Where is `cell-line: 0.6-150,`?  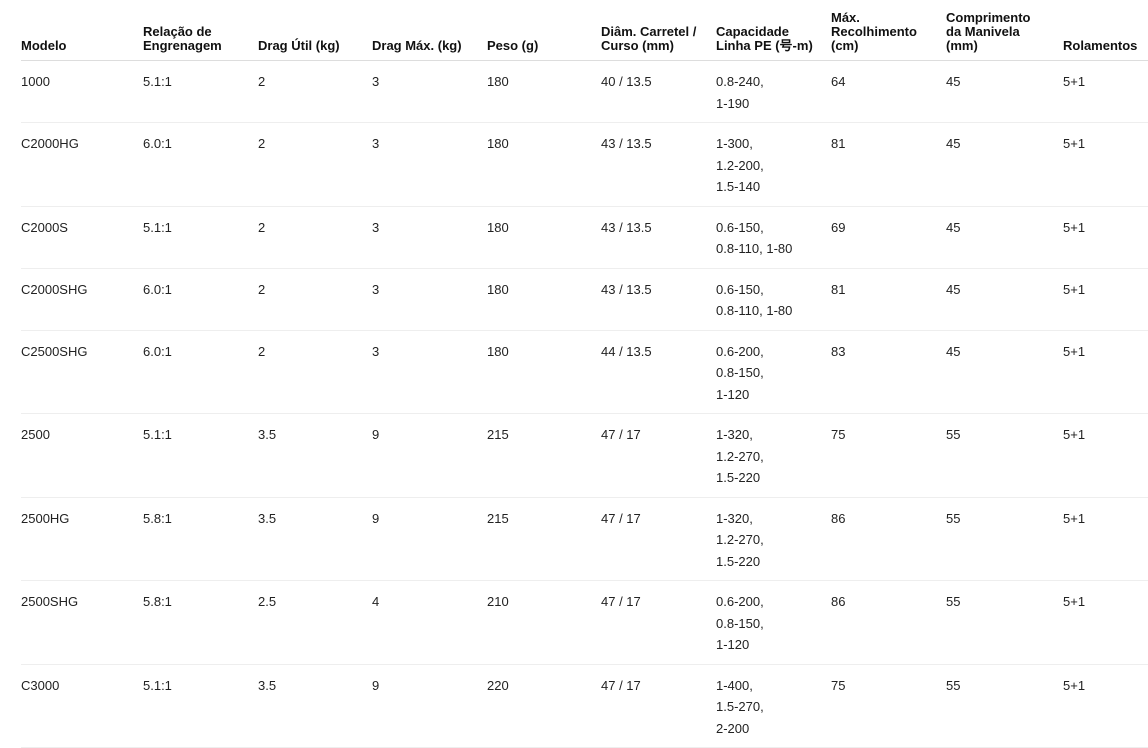 cell-line: 0.6-150, is located at coordinates (740, 289).